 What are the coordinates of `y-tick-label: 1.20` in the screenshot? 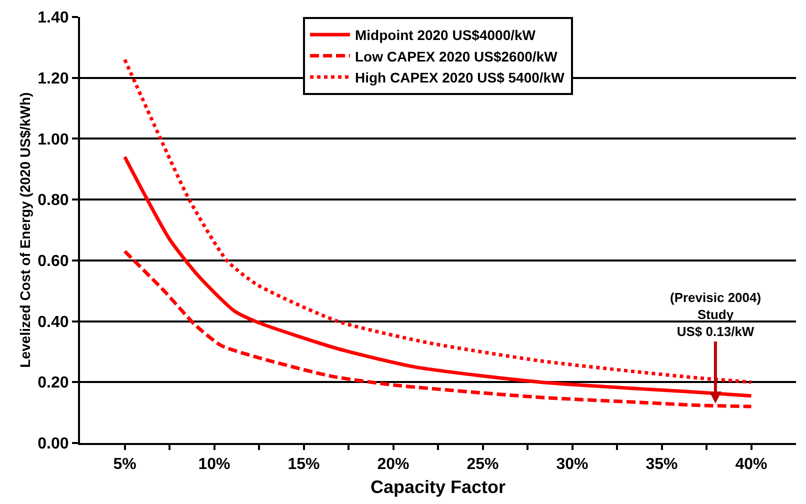 It's located at (53, 79).